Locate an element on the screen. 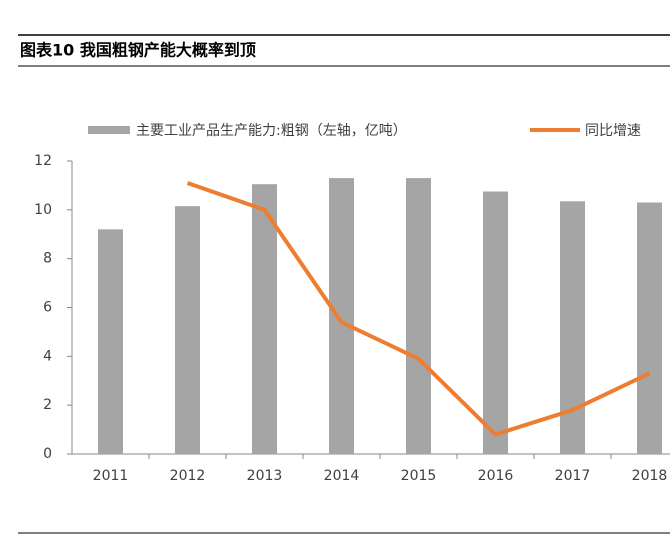 This screenshot has height=539, width=670. y-tick-label: 4 is located at coordinates (47, 356).